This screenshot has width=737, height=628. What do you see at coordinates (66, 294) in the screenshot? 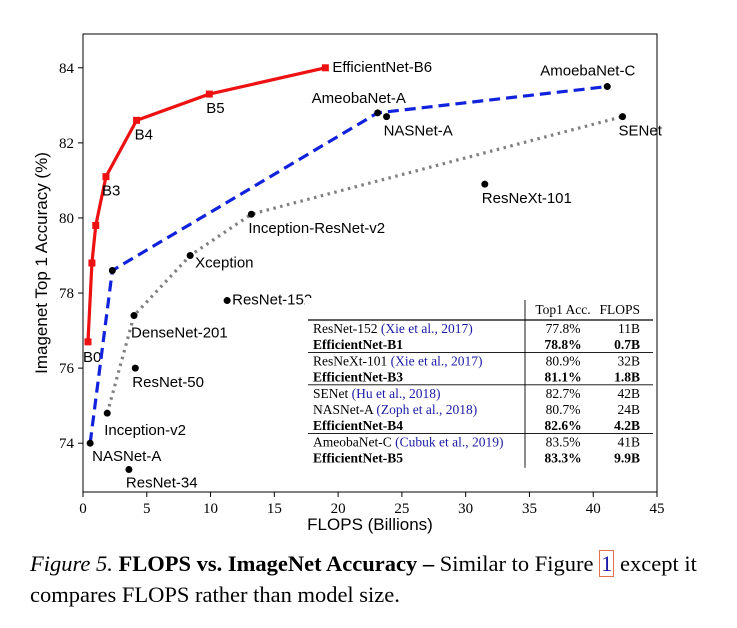
I see `y-tick-label: 78` at bounding box center [66, 294].